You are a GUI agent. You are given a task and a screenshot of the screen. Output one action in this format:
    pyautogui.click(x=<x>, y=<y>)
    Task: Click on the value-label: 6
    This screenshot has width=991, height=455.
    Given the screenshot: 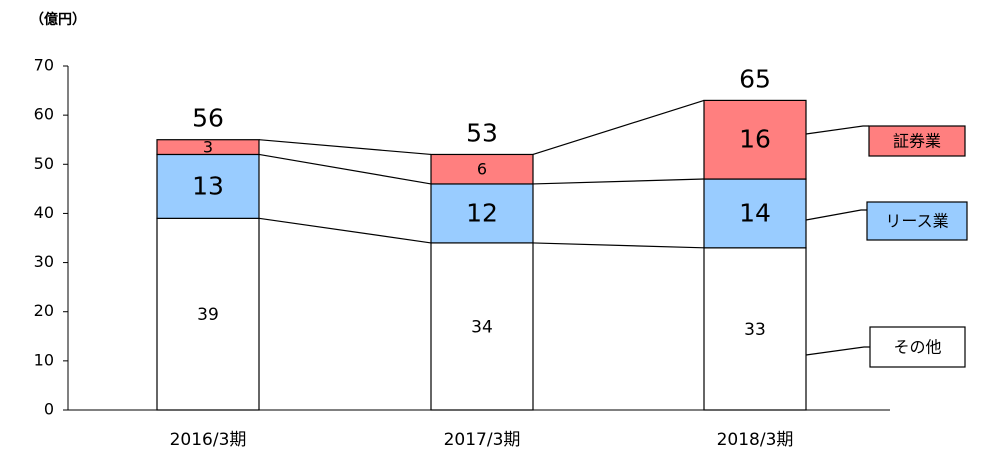 What is the action you would take?
    pyautogui.click(x=482, y=169)
    